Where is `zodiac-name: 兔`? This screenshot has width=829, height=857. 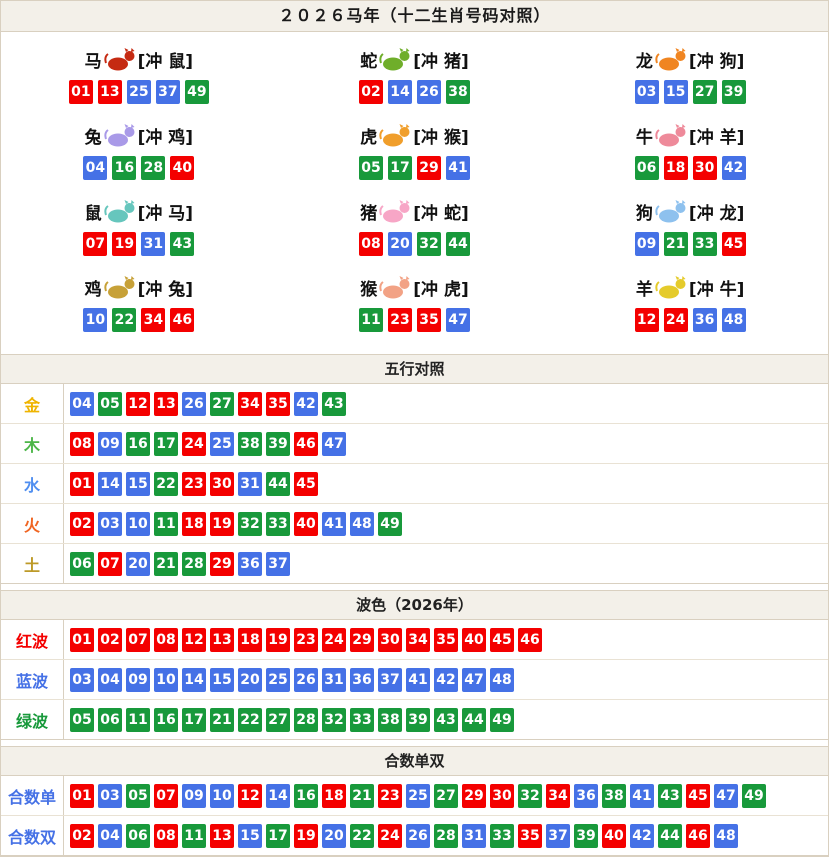 zodiac-name: 兔 is located at coordinates (93, 138).